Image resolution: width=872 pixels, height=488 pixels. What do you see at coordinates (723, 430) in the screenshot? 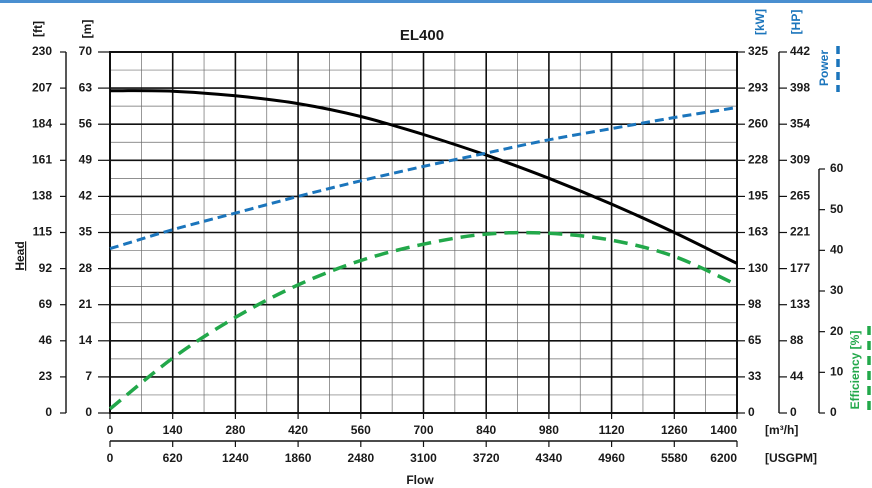
I see `x-tick-primary: 1400` at bounding box center [723, 430].